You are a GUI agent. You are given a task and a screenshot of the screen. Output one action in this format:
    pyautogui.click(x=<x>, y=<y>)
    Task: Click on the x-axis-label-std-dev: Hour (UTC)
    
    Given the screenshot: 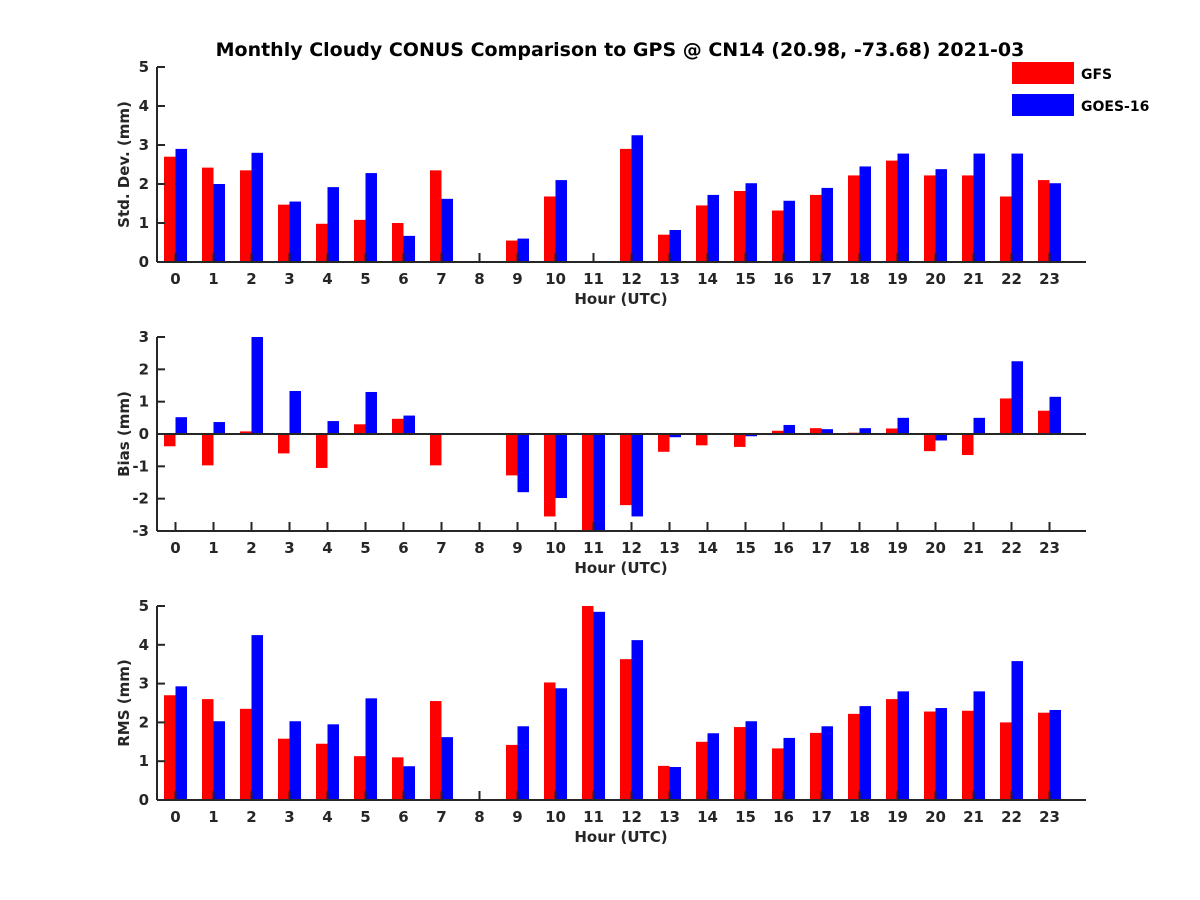 What is the action you would take?
    pyautogui.click(x=620, y=299)
    